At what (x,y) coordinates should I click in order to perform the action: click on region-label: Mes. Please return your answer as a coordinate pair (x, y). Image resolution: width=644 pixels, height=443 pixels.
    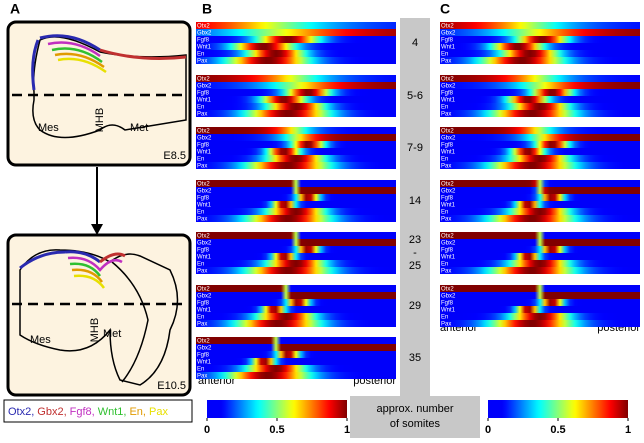
    Looking at the image, I should click on (48, 128).